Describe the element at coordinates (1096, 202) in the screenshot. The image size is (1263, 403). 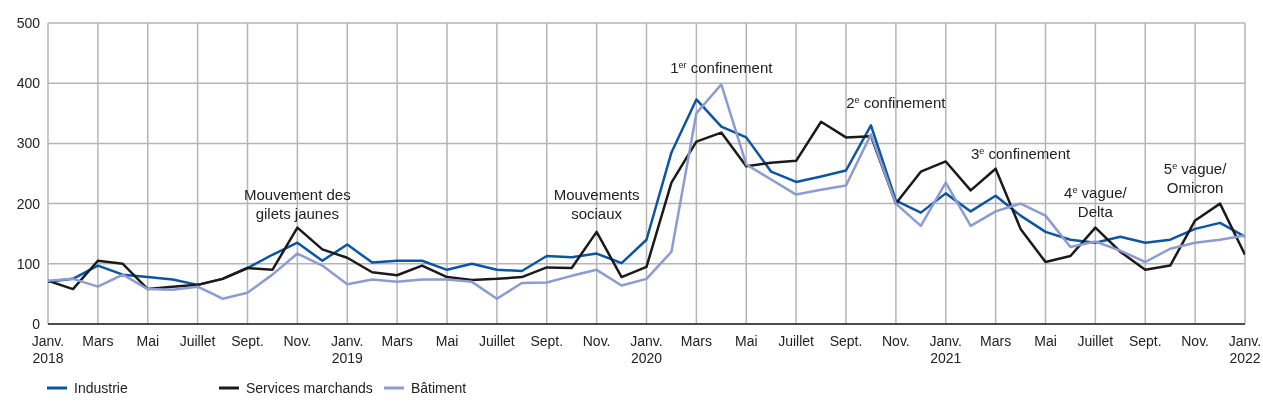
I see `annotation: 4$^{e}$ vague/ Delta` at that location.